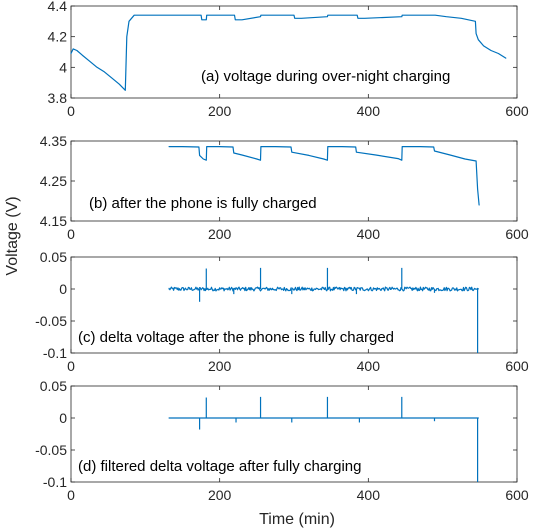  What do you see at coordinates (53, 181) in the screenshot?
I see `y-tick-label: 4.25` at bounding box center [53, 181].